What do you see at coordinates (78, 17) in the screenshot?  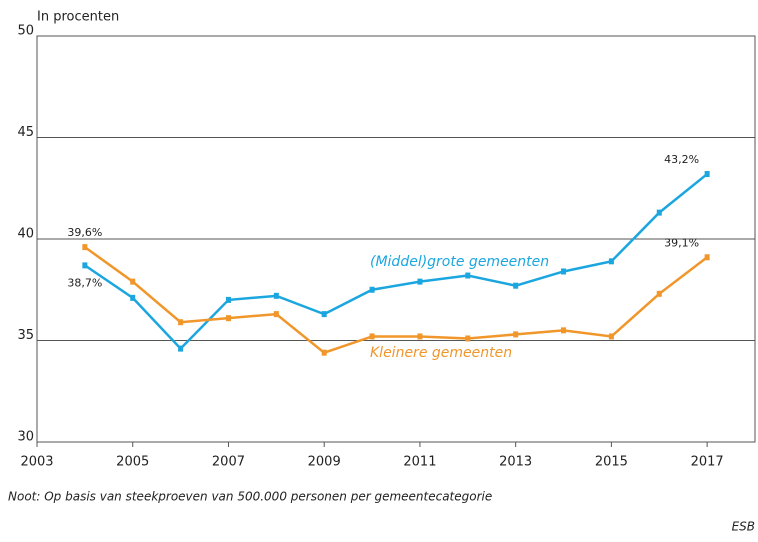 I see `y-axis-label: In procenten` at bounding box center [78, 17].